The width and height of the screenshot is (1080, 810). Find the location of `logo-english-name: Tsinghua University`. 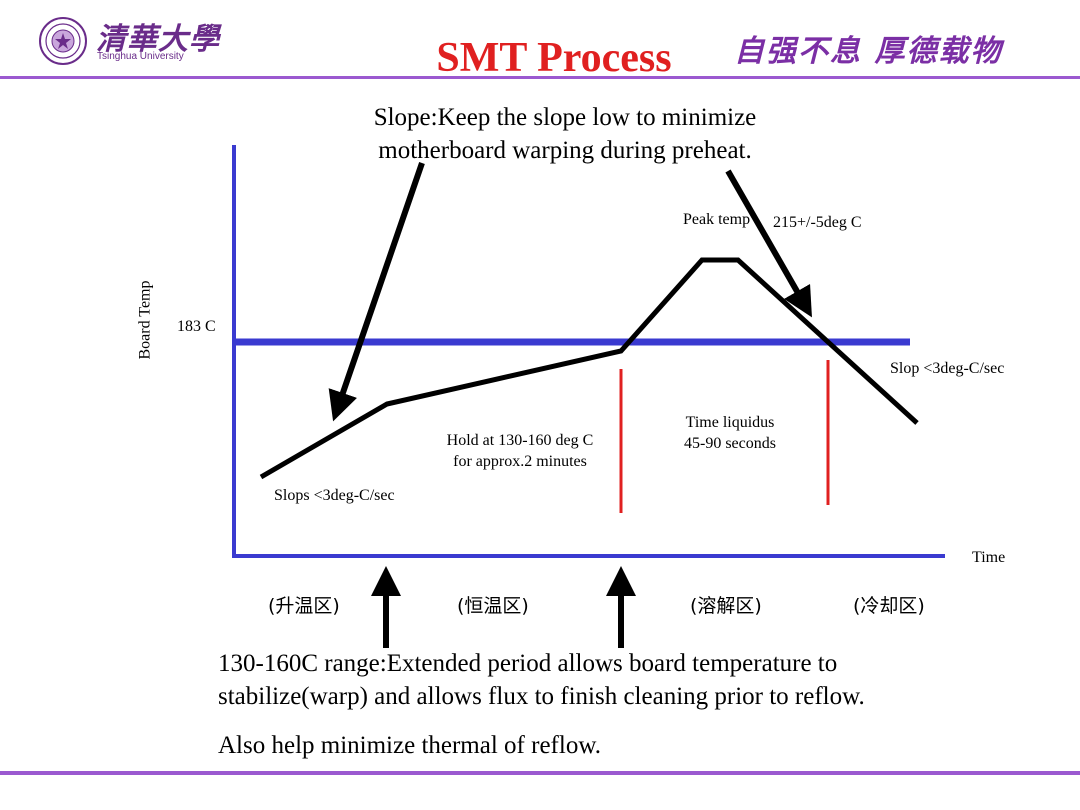

logo-english-name: Tsinghua University is located at coordinates (140, 56).